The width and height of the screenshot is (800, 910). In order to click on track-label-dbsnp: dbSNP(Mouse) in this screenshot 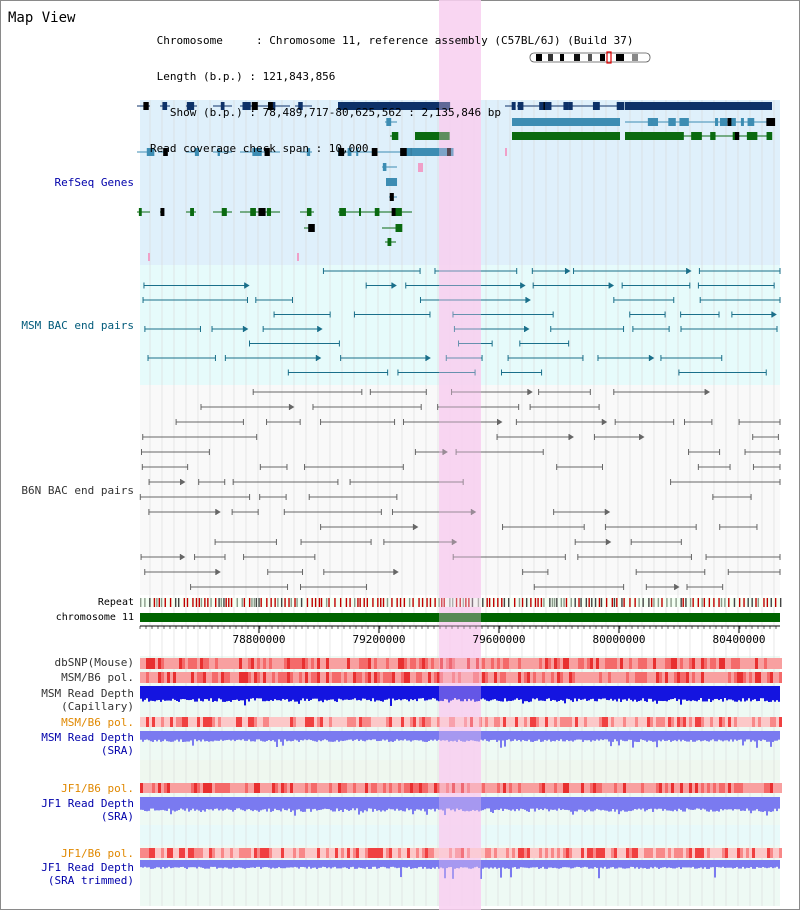, I will do `click(94, 662)`.